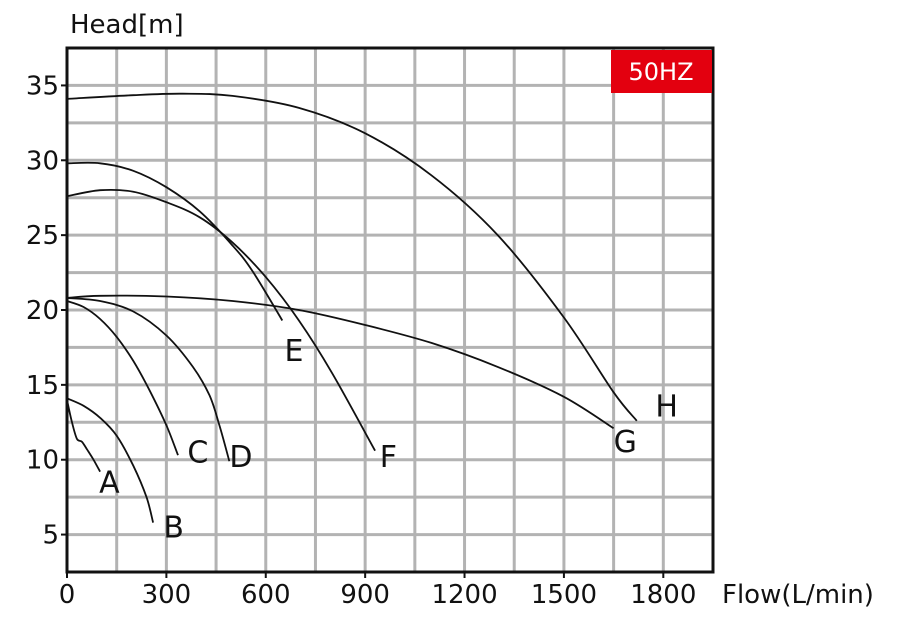  Describe the element at coordinates (365, 595) in the screenshot. I see `x-tick-label: 900` at that location.